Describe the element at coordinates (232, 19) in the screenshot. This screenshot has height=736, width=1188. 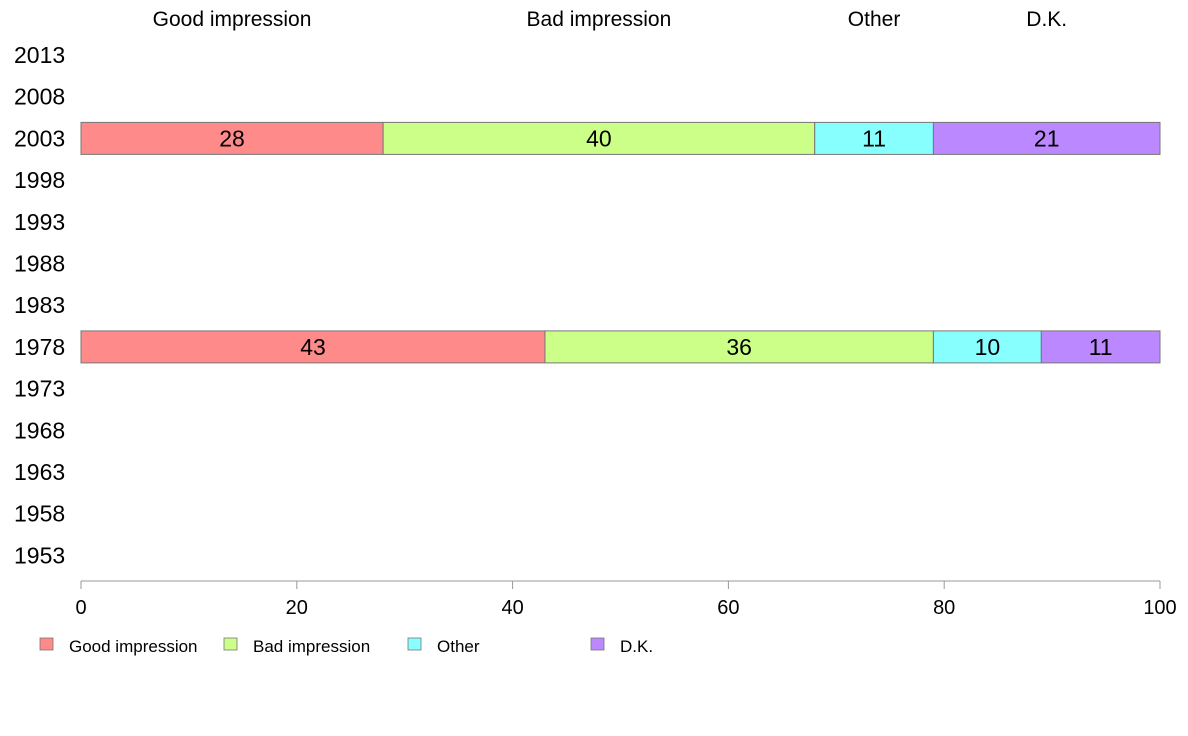
I see `column-header-good-impression: Good impression` at that location.